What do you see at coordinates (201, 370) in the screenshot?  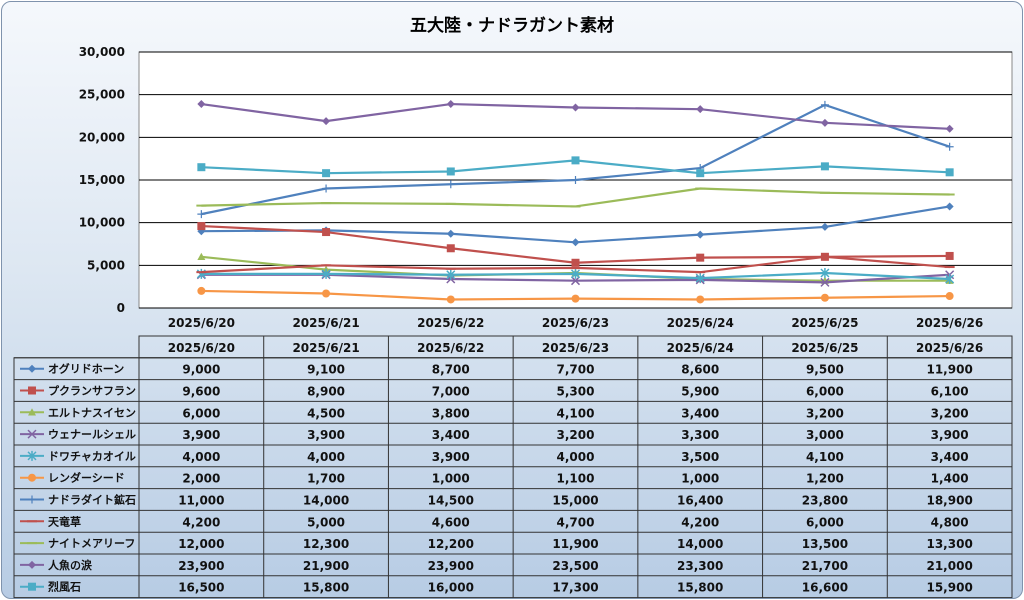 I see `table-cell: 9,000` at bounding box center [201, 370].